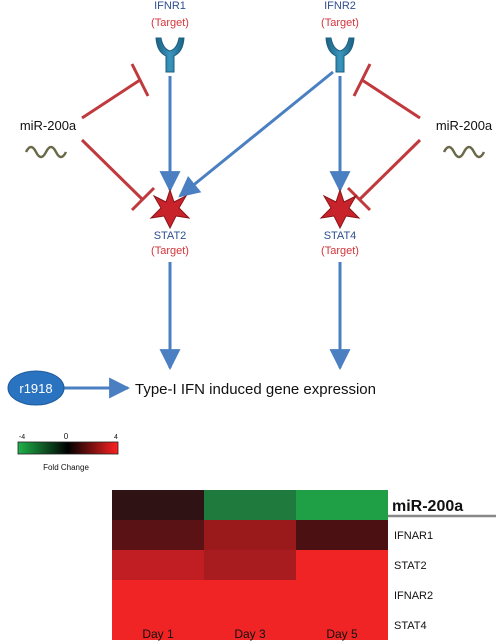  What do you see at coordinates (116, 437) in the screenshot?
I see `colorbar-max: 4` at bounding box center [116, 437].